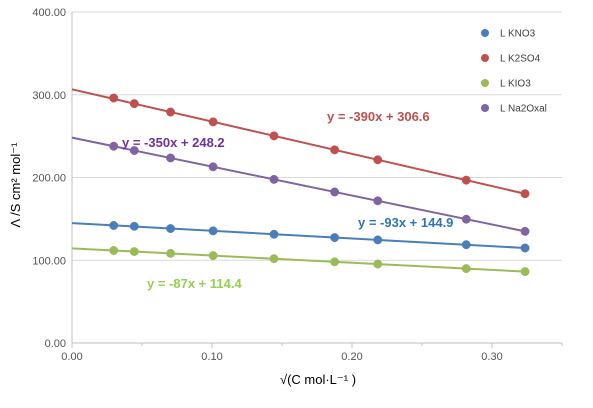 The width and height of the screenshot is (593, 408). Describe the element at coordinates (520, 59) in the screenshot. I see `legend-label: L K2SO4` at that location.